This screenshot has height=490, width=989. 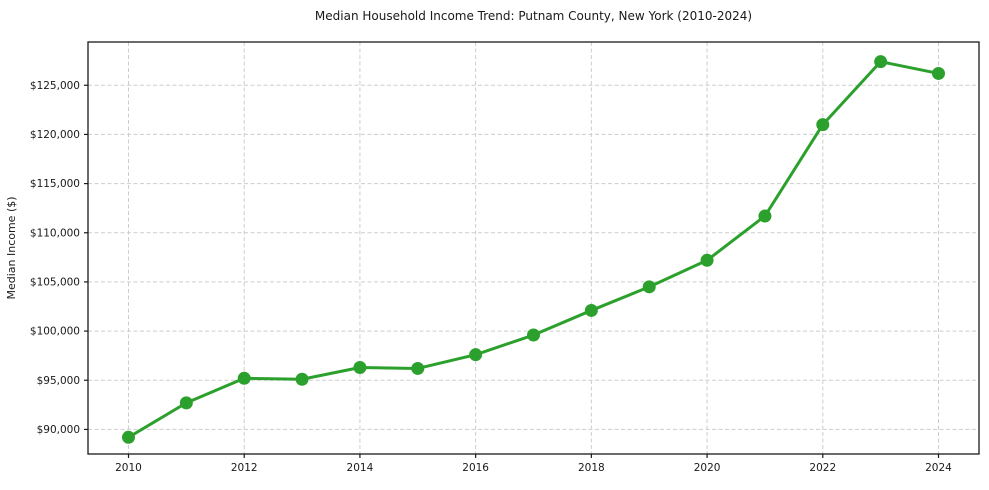 I want to click on y-tick-label: $115,000, so click(x=55, y=184).